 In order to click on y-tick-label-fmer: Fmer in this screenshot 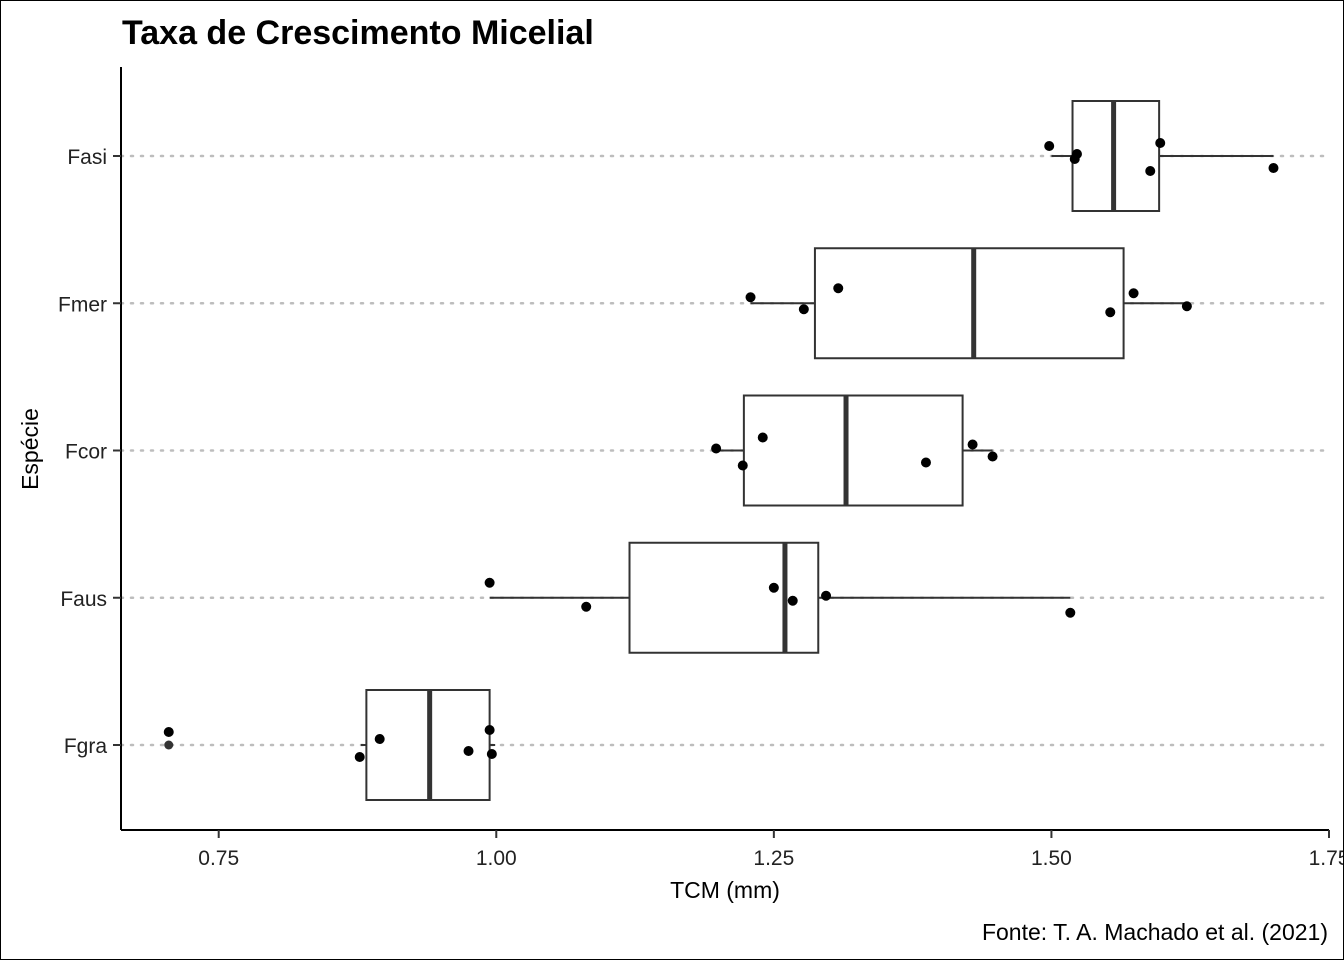, I will do `click(82, 304)`.